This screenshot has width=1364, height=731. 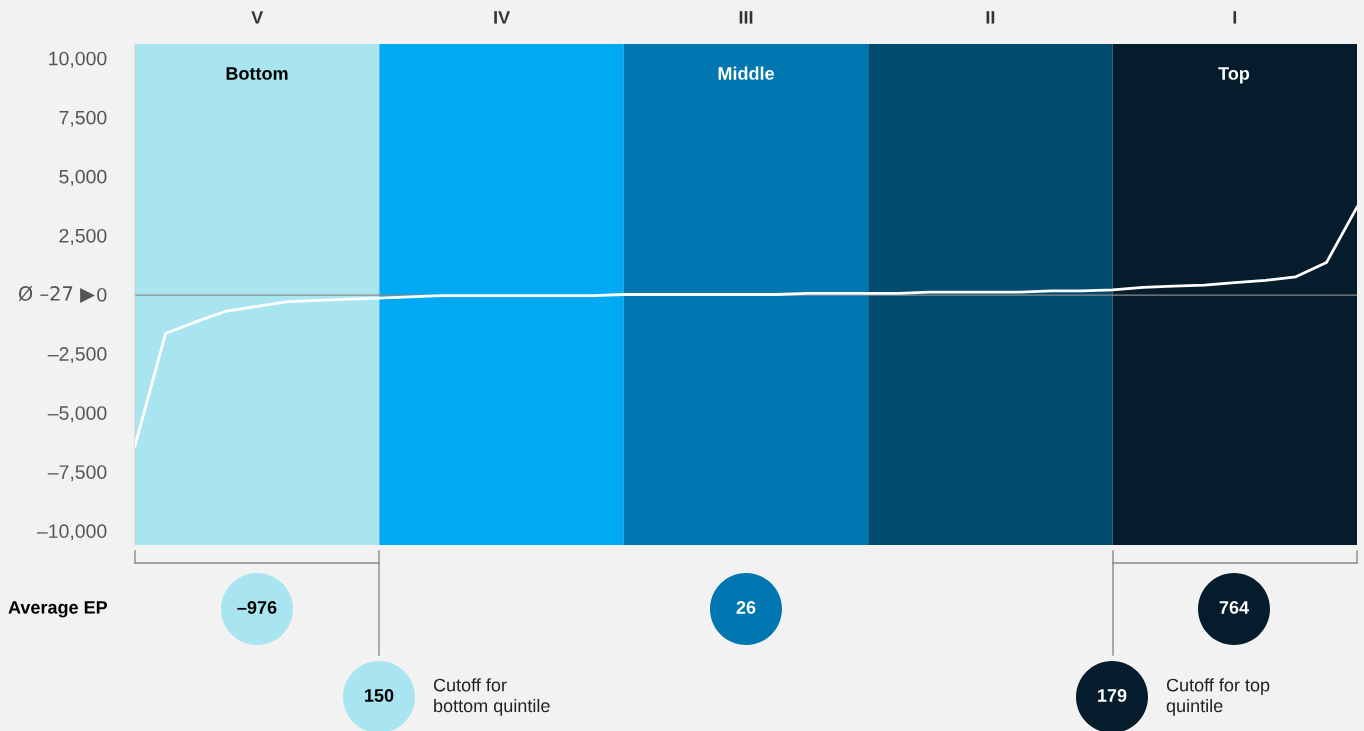 What do you see at coordinates (83, 118) in the screenshot?
I see `y-tick-label: 7,500` at bounding box center [83, 118].